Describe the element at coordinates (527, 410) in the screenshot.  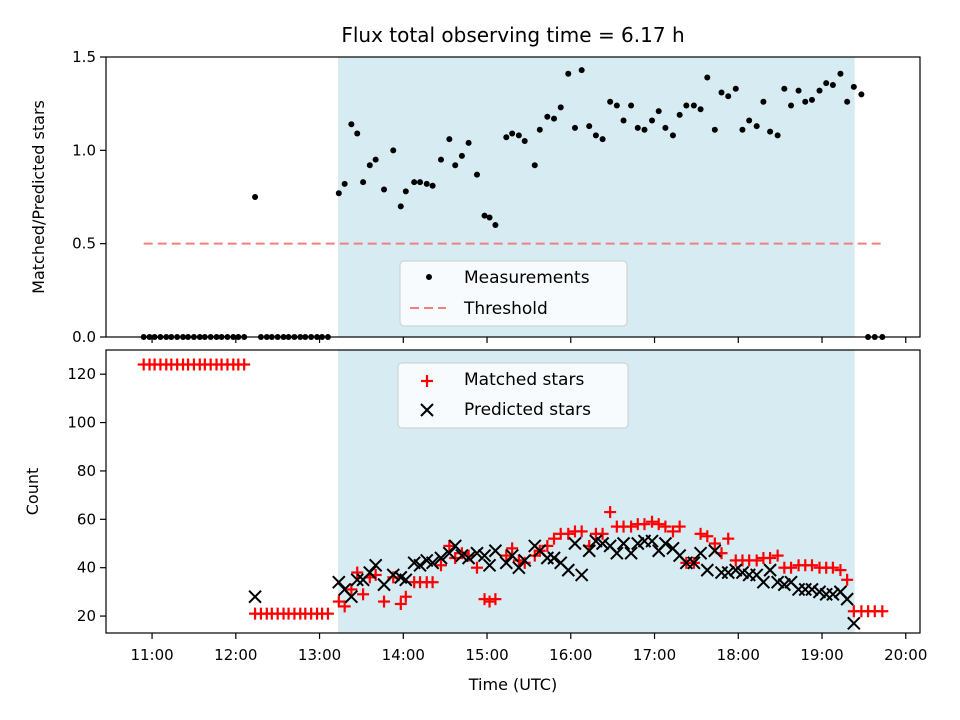
I see `legend-predicted-label: Predicted stars` at that location.